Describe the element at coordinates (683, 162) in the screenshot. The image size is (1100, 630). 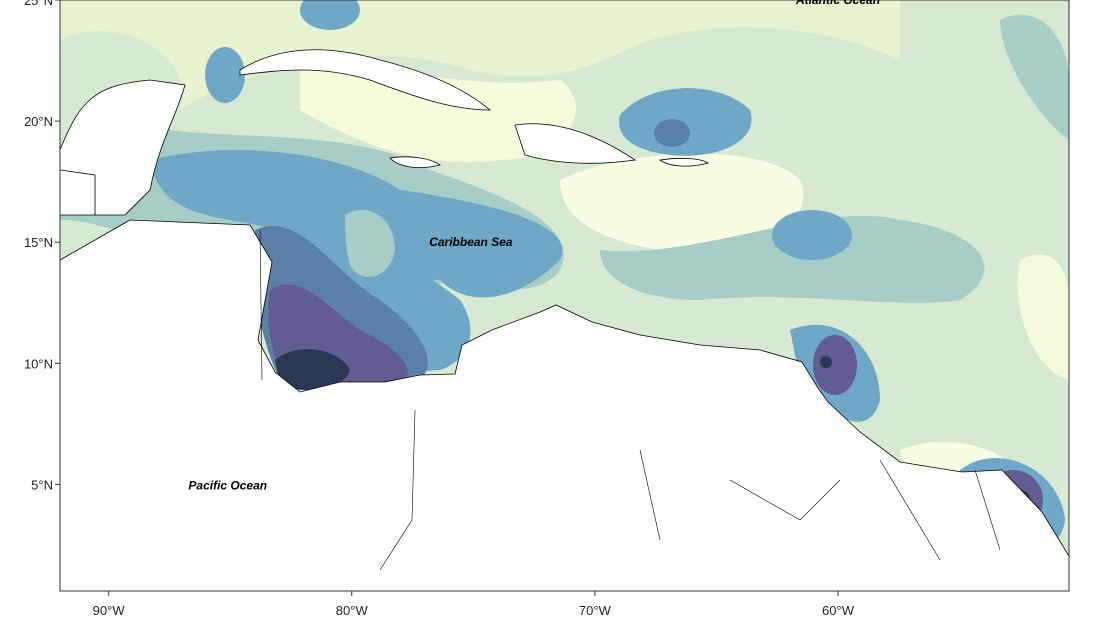
I see `puerto-rico` at that location.